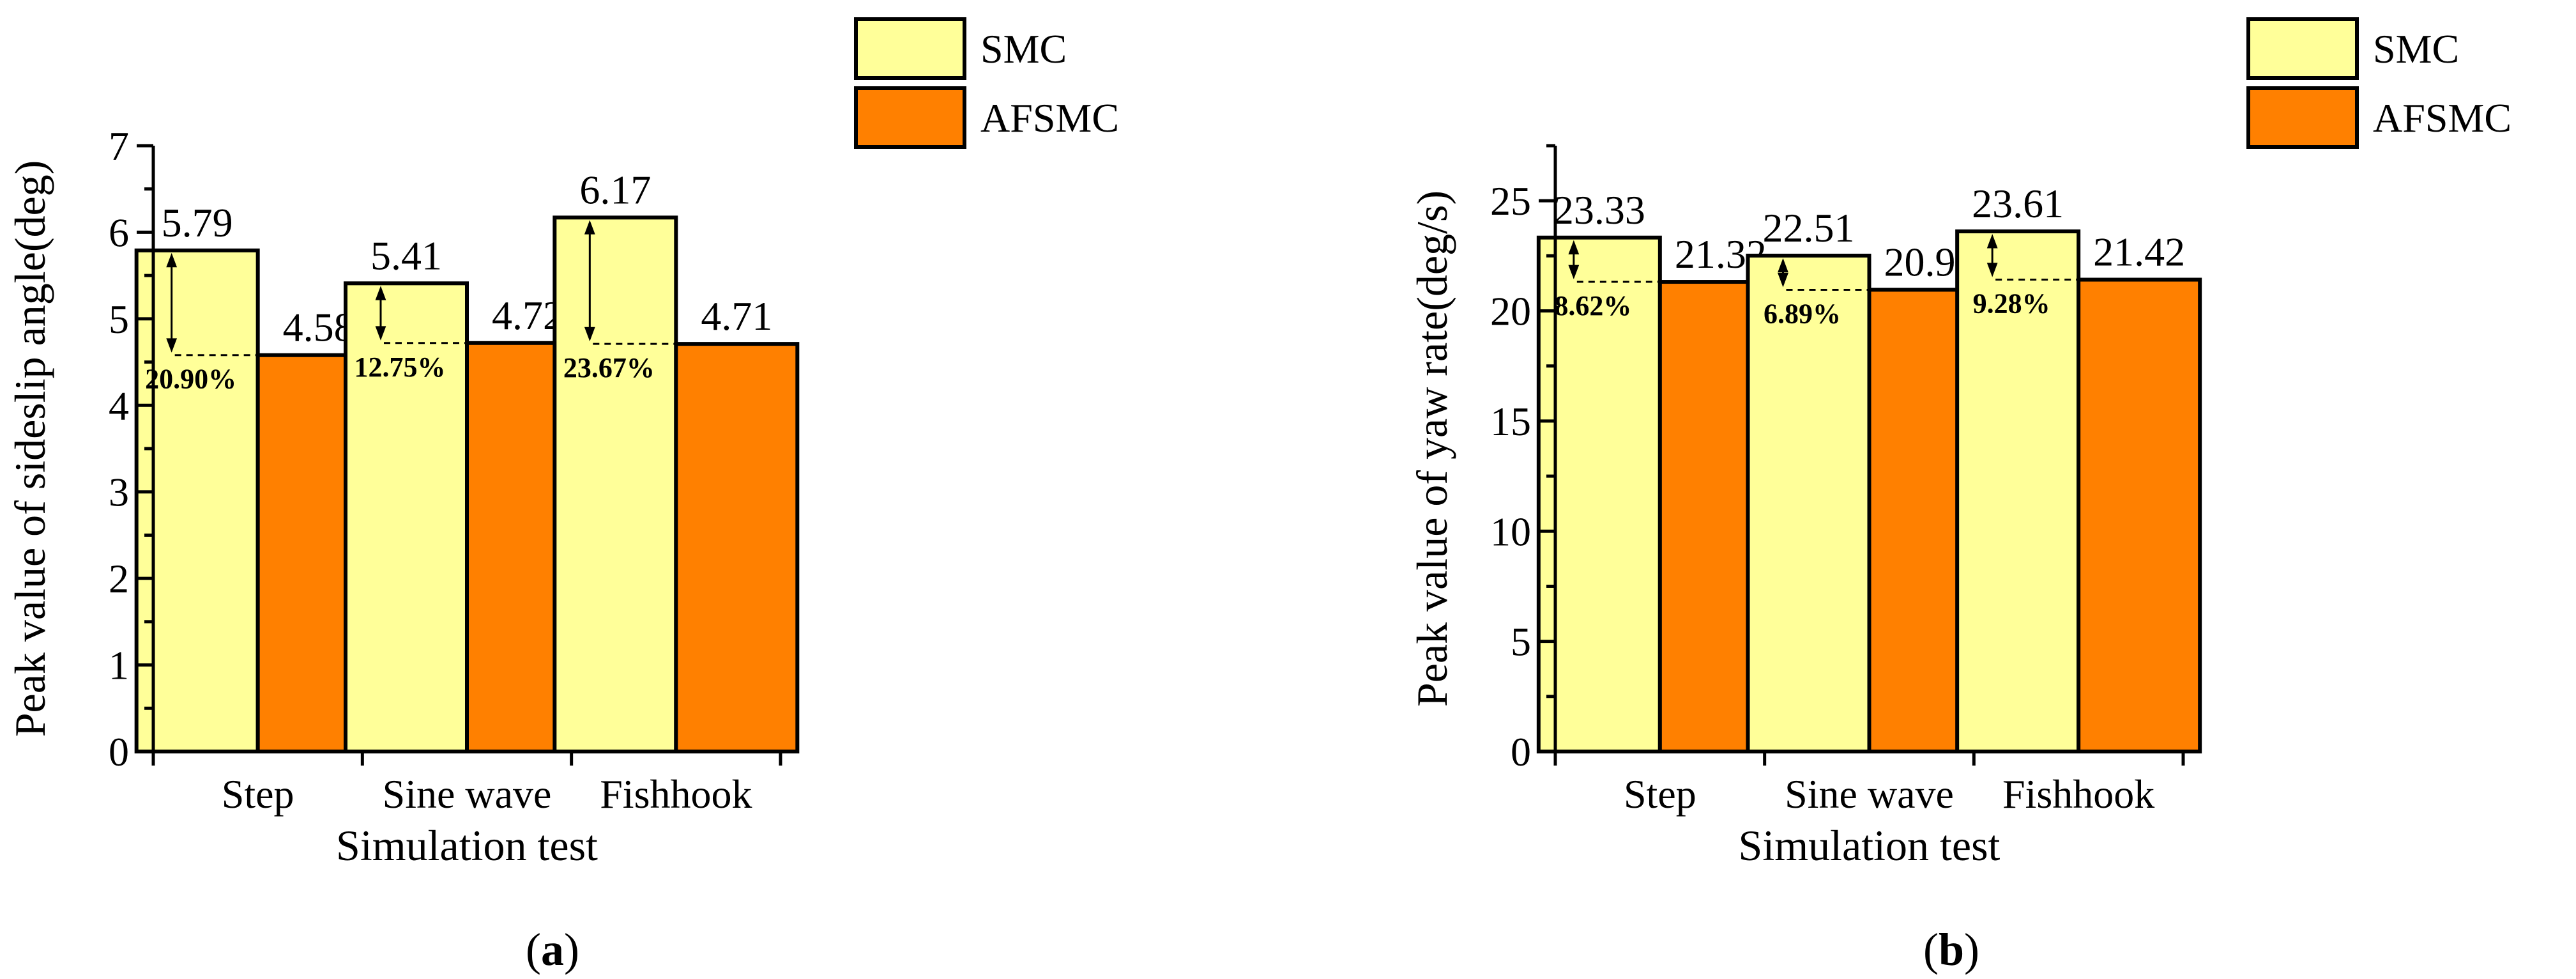 The image size is (2576, 979). I want to click on y-tick-label-1: 1, so click(119, 665).